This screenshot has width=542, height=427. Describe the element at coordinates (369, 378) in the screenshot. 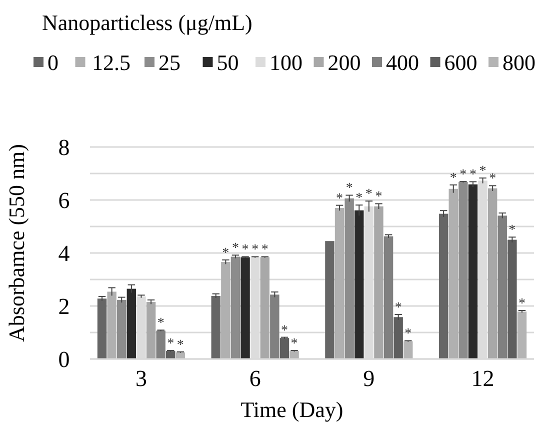

I see `x-tick-label: 9` at that location.